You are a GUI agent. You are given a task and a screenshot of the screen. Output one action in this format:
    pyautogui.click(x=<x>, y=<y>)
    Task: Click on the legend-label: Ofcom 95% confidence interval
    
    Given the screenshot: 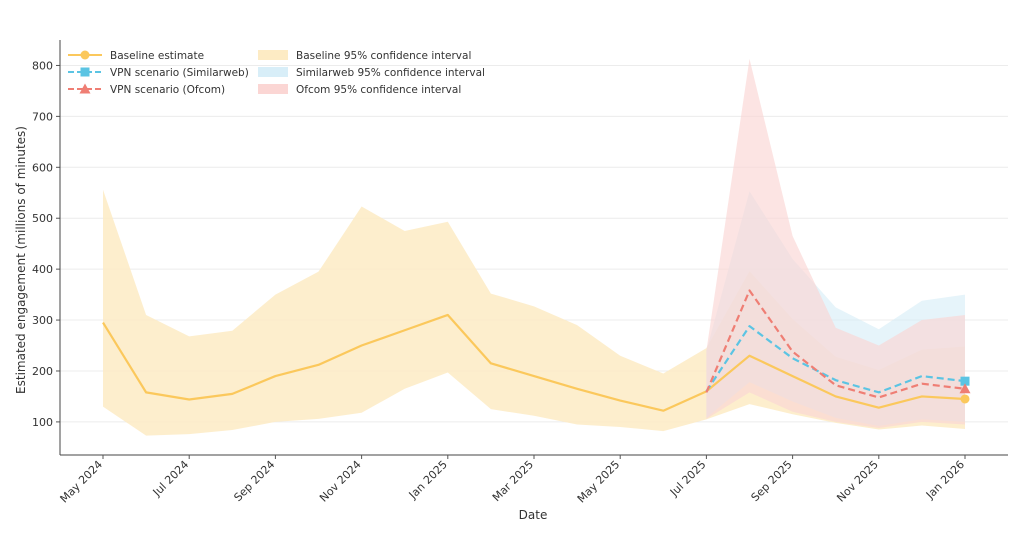 What is the action you would take?
    pyautogui.click(x=378, y=90)
    